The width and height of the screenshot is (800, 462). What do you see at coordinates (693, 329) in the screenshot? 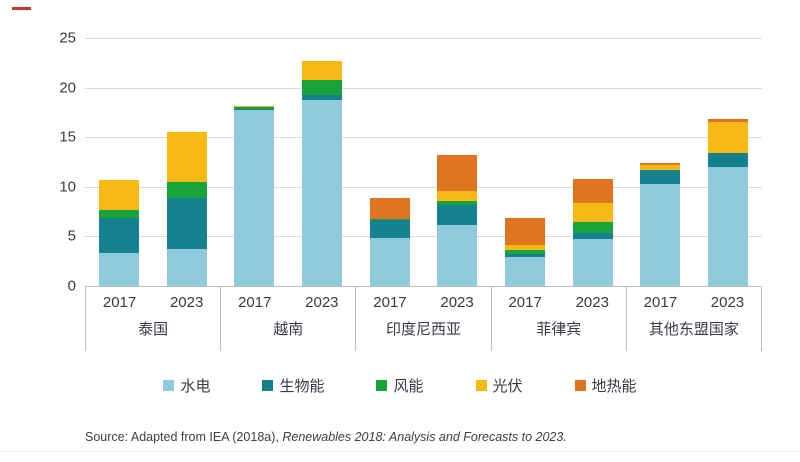
I see `group-label-其他东盟国家: 其他东盟国家` at bounding box center [693, 329].